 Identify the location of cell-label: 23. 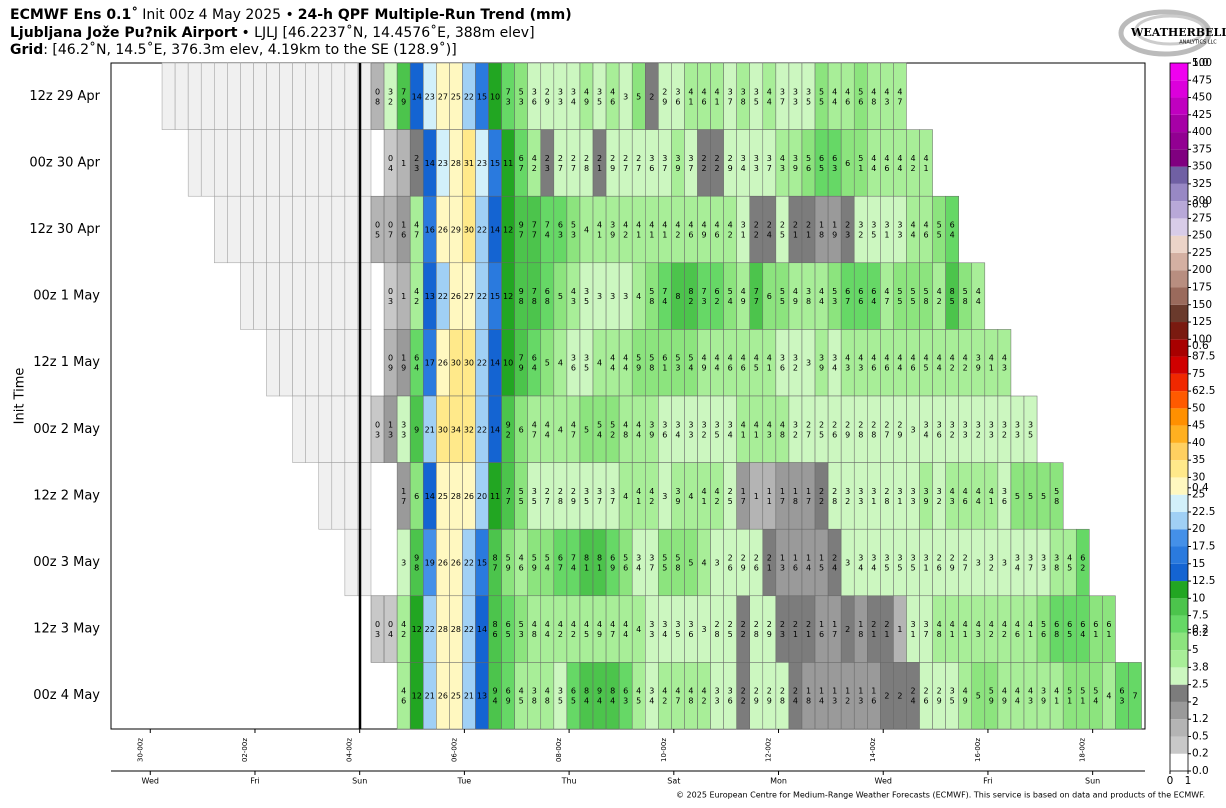
(443, 162).